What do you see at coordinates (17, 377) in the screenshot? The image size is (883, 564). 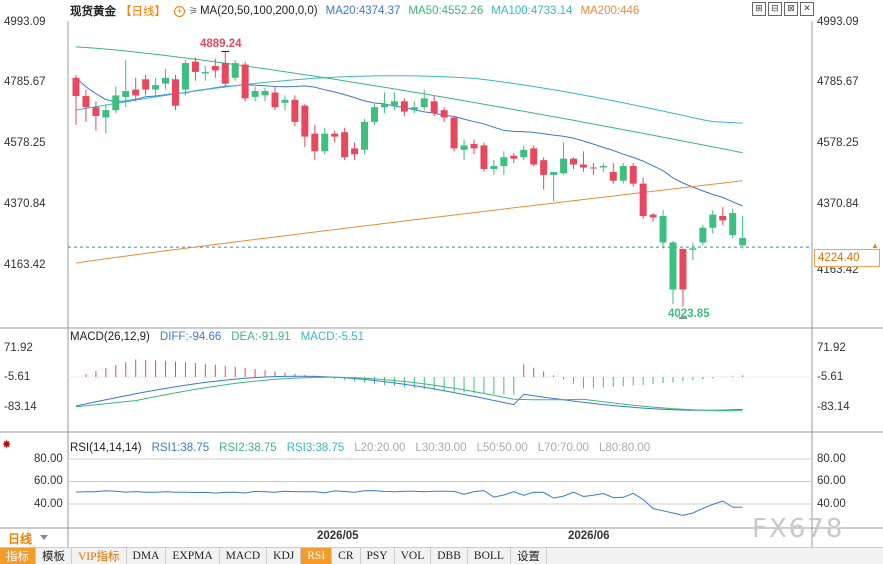 I see `macd-axis-label: -5.61` at bounding box center [17, 377].